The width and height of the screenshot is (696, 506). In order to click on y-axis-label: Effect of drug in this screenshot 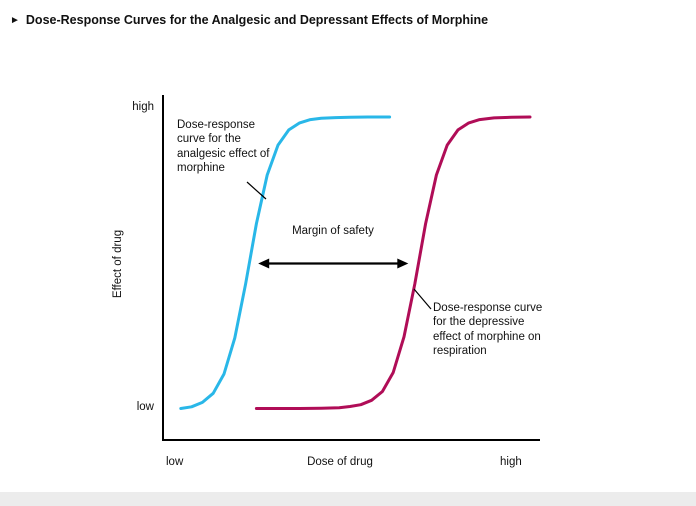, I will do `click(118, 264)`.